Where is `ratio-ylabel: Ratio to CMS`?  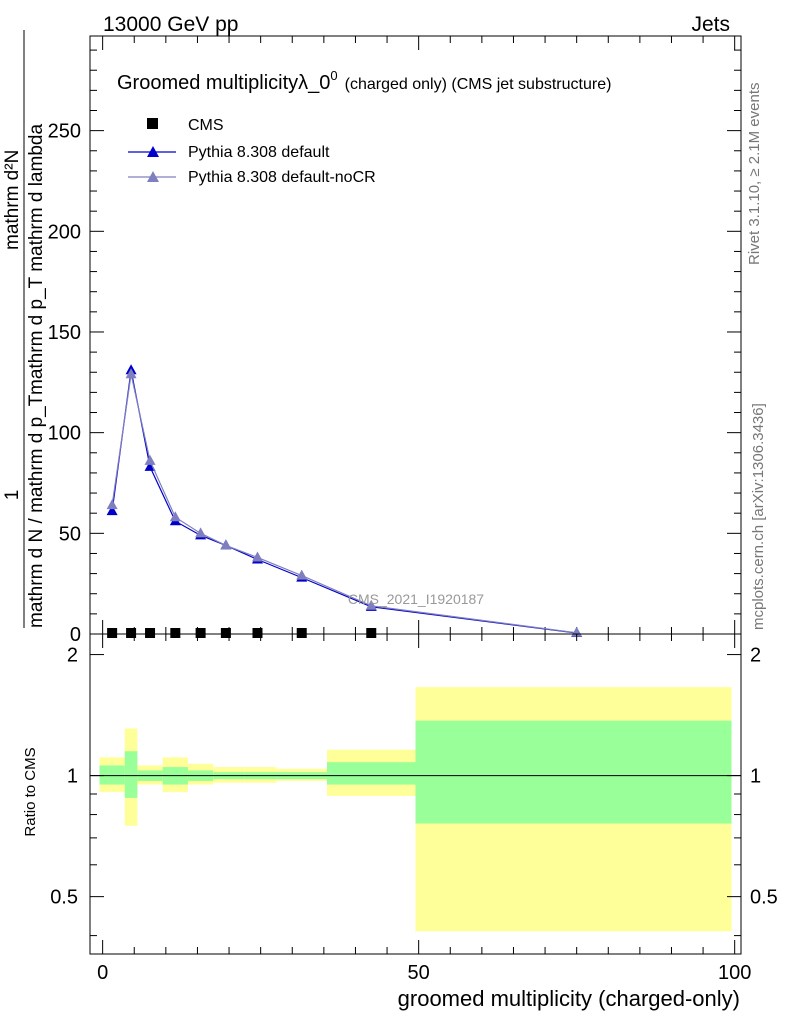 ratio-ylabel: Ratio to CMS is located at coordinates (30, 791).